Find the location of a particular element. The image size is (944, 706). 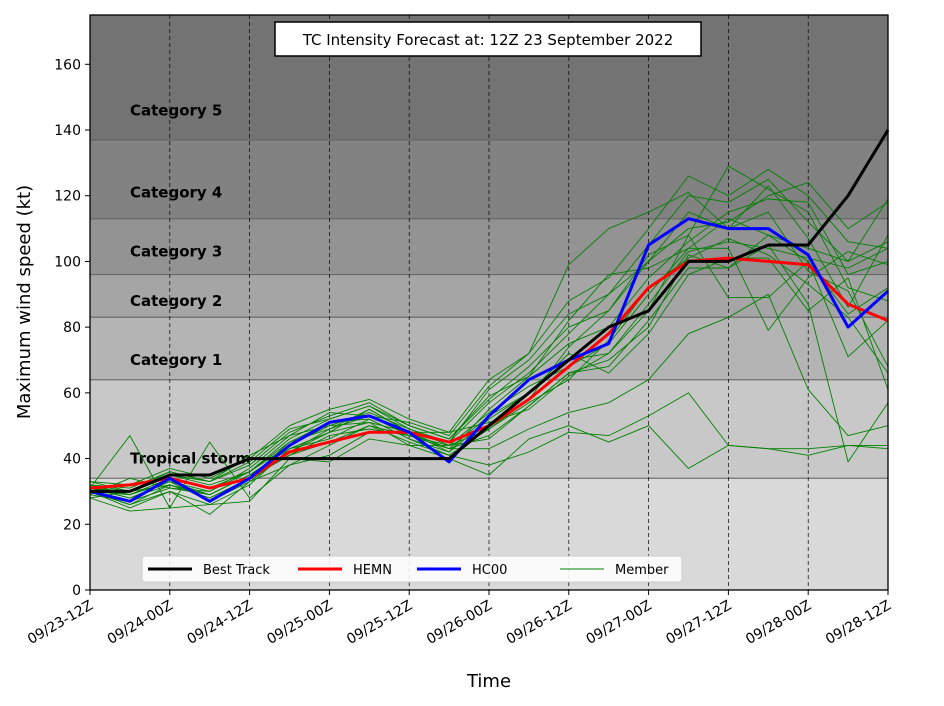

y-tick-label-160: 160 is located at coordinates (67, 65).